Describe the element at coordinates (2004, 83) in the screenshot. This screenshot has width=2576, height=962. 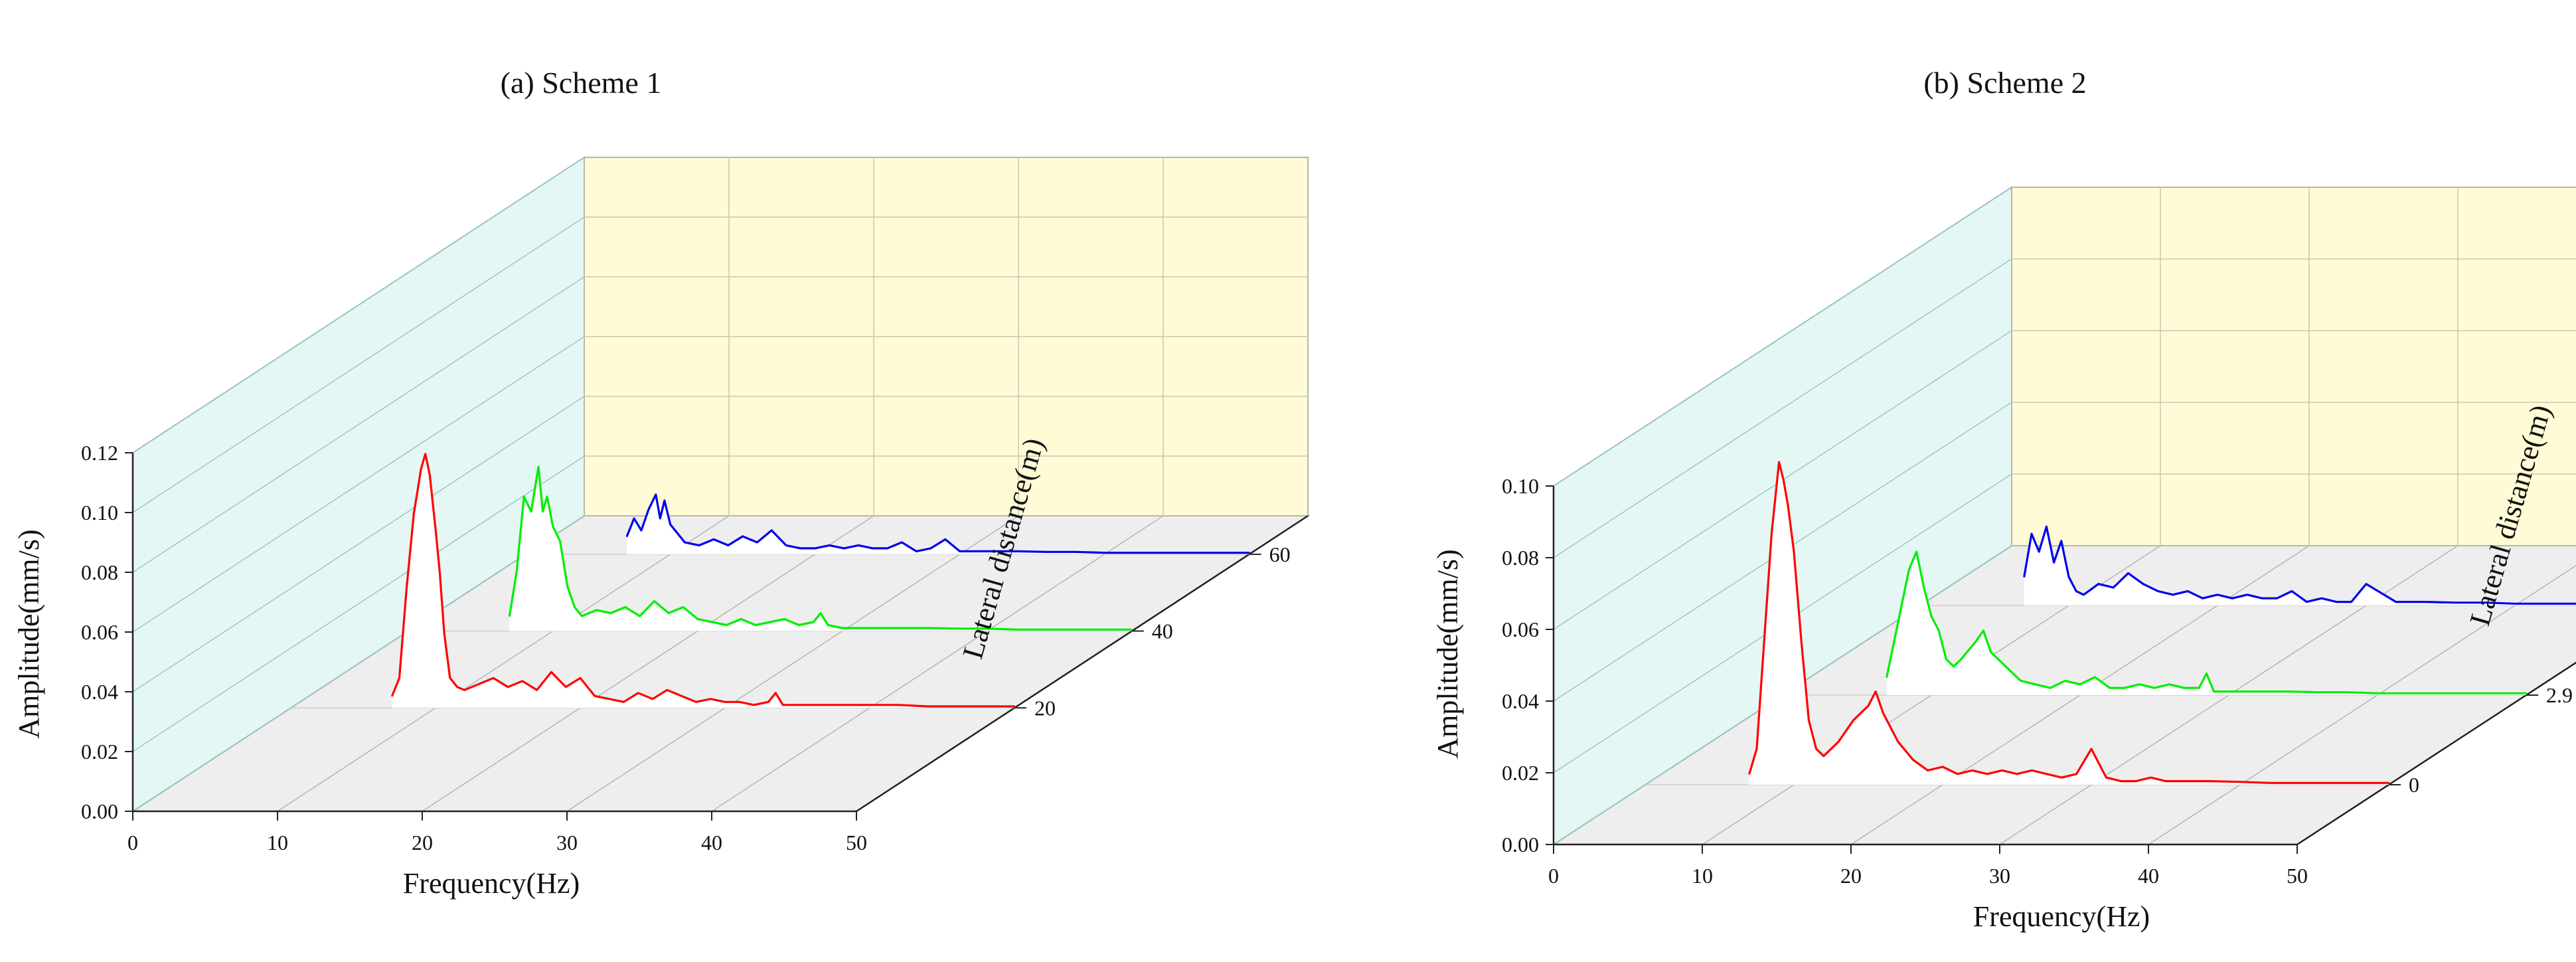
I see `chart-title: (b) Scheme 2` at that location.